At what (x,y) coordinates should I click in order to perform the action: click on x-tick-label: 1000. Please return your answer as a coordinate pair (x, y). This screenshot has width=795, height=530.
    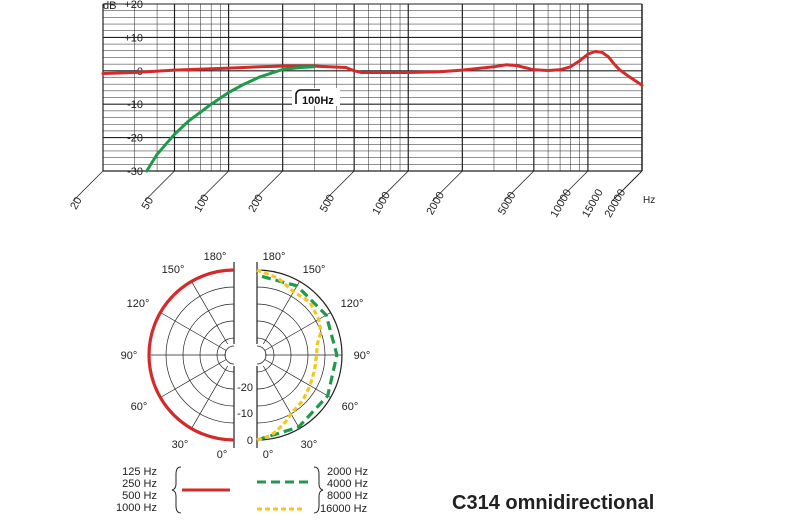
    Looking at the image, I should click on (381, 203).